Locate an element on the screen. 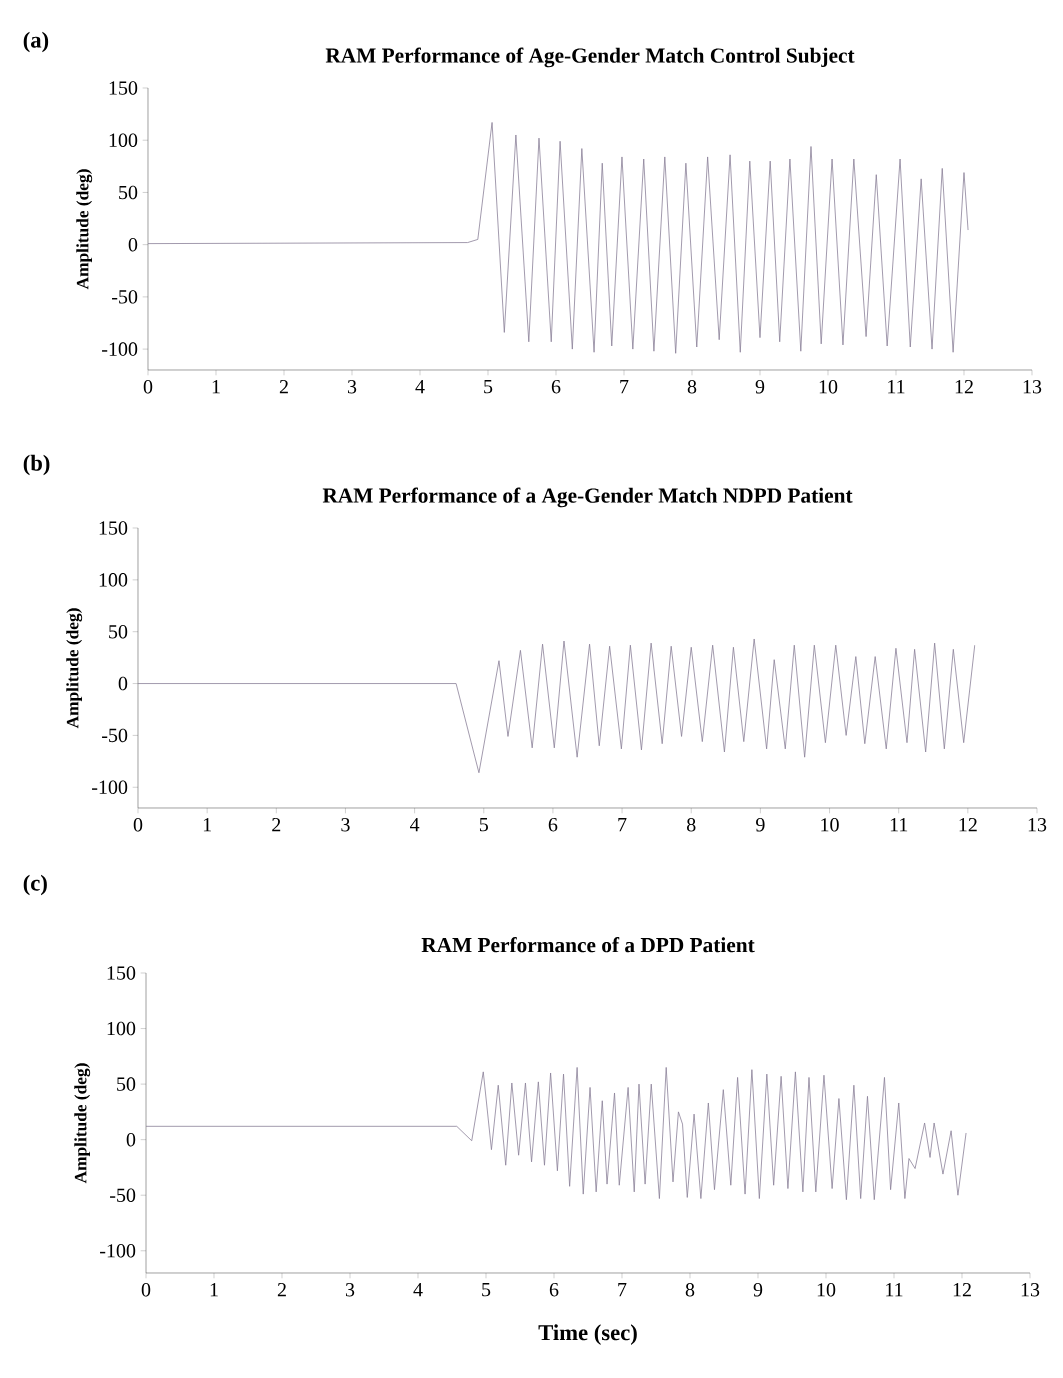 The width and height of the screenshot is (1063, 1378). text: (b) is located at coordinates (36, 465).